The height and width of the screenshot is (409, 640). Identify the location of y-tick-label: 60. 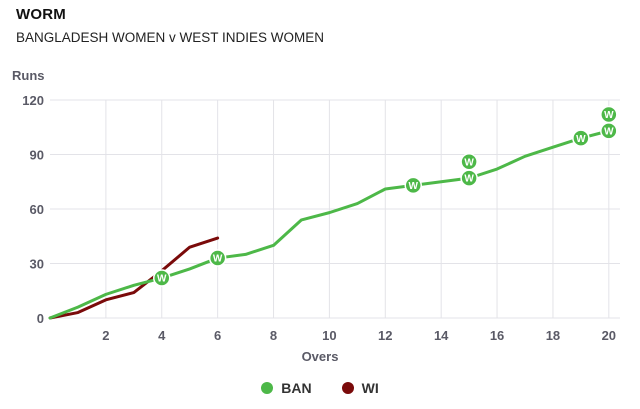
(37, 209).